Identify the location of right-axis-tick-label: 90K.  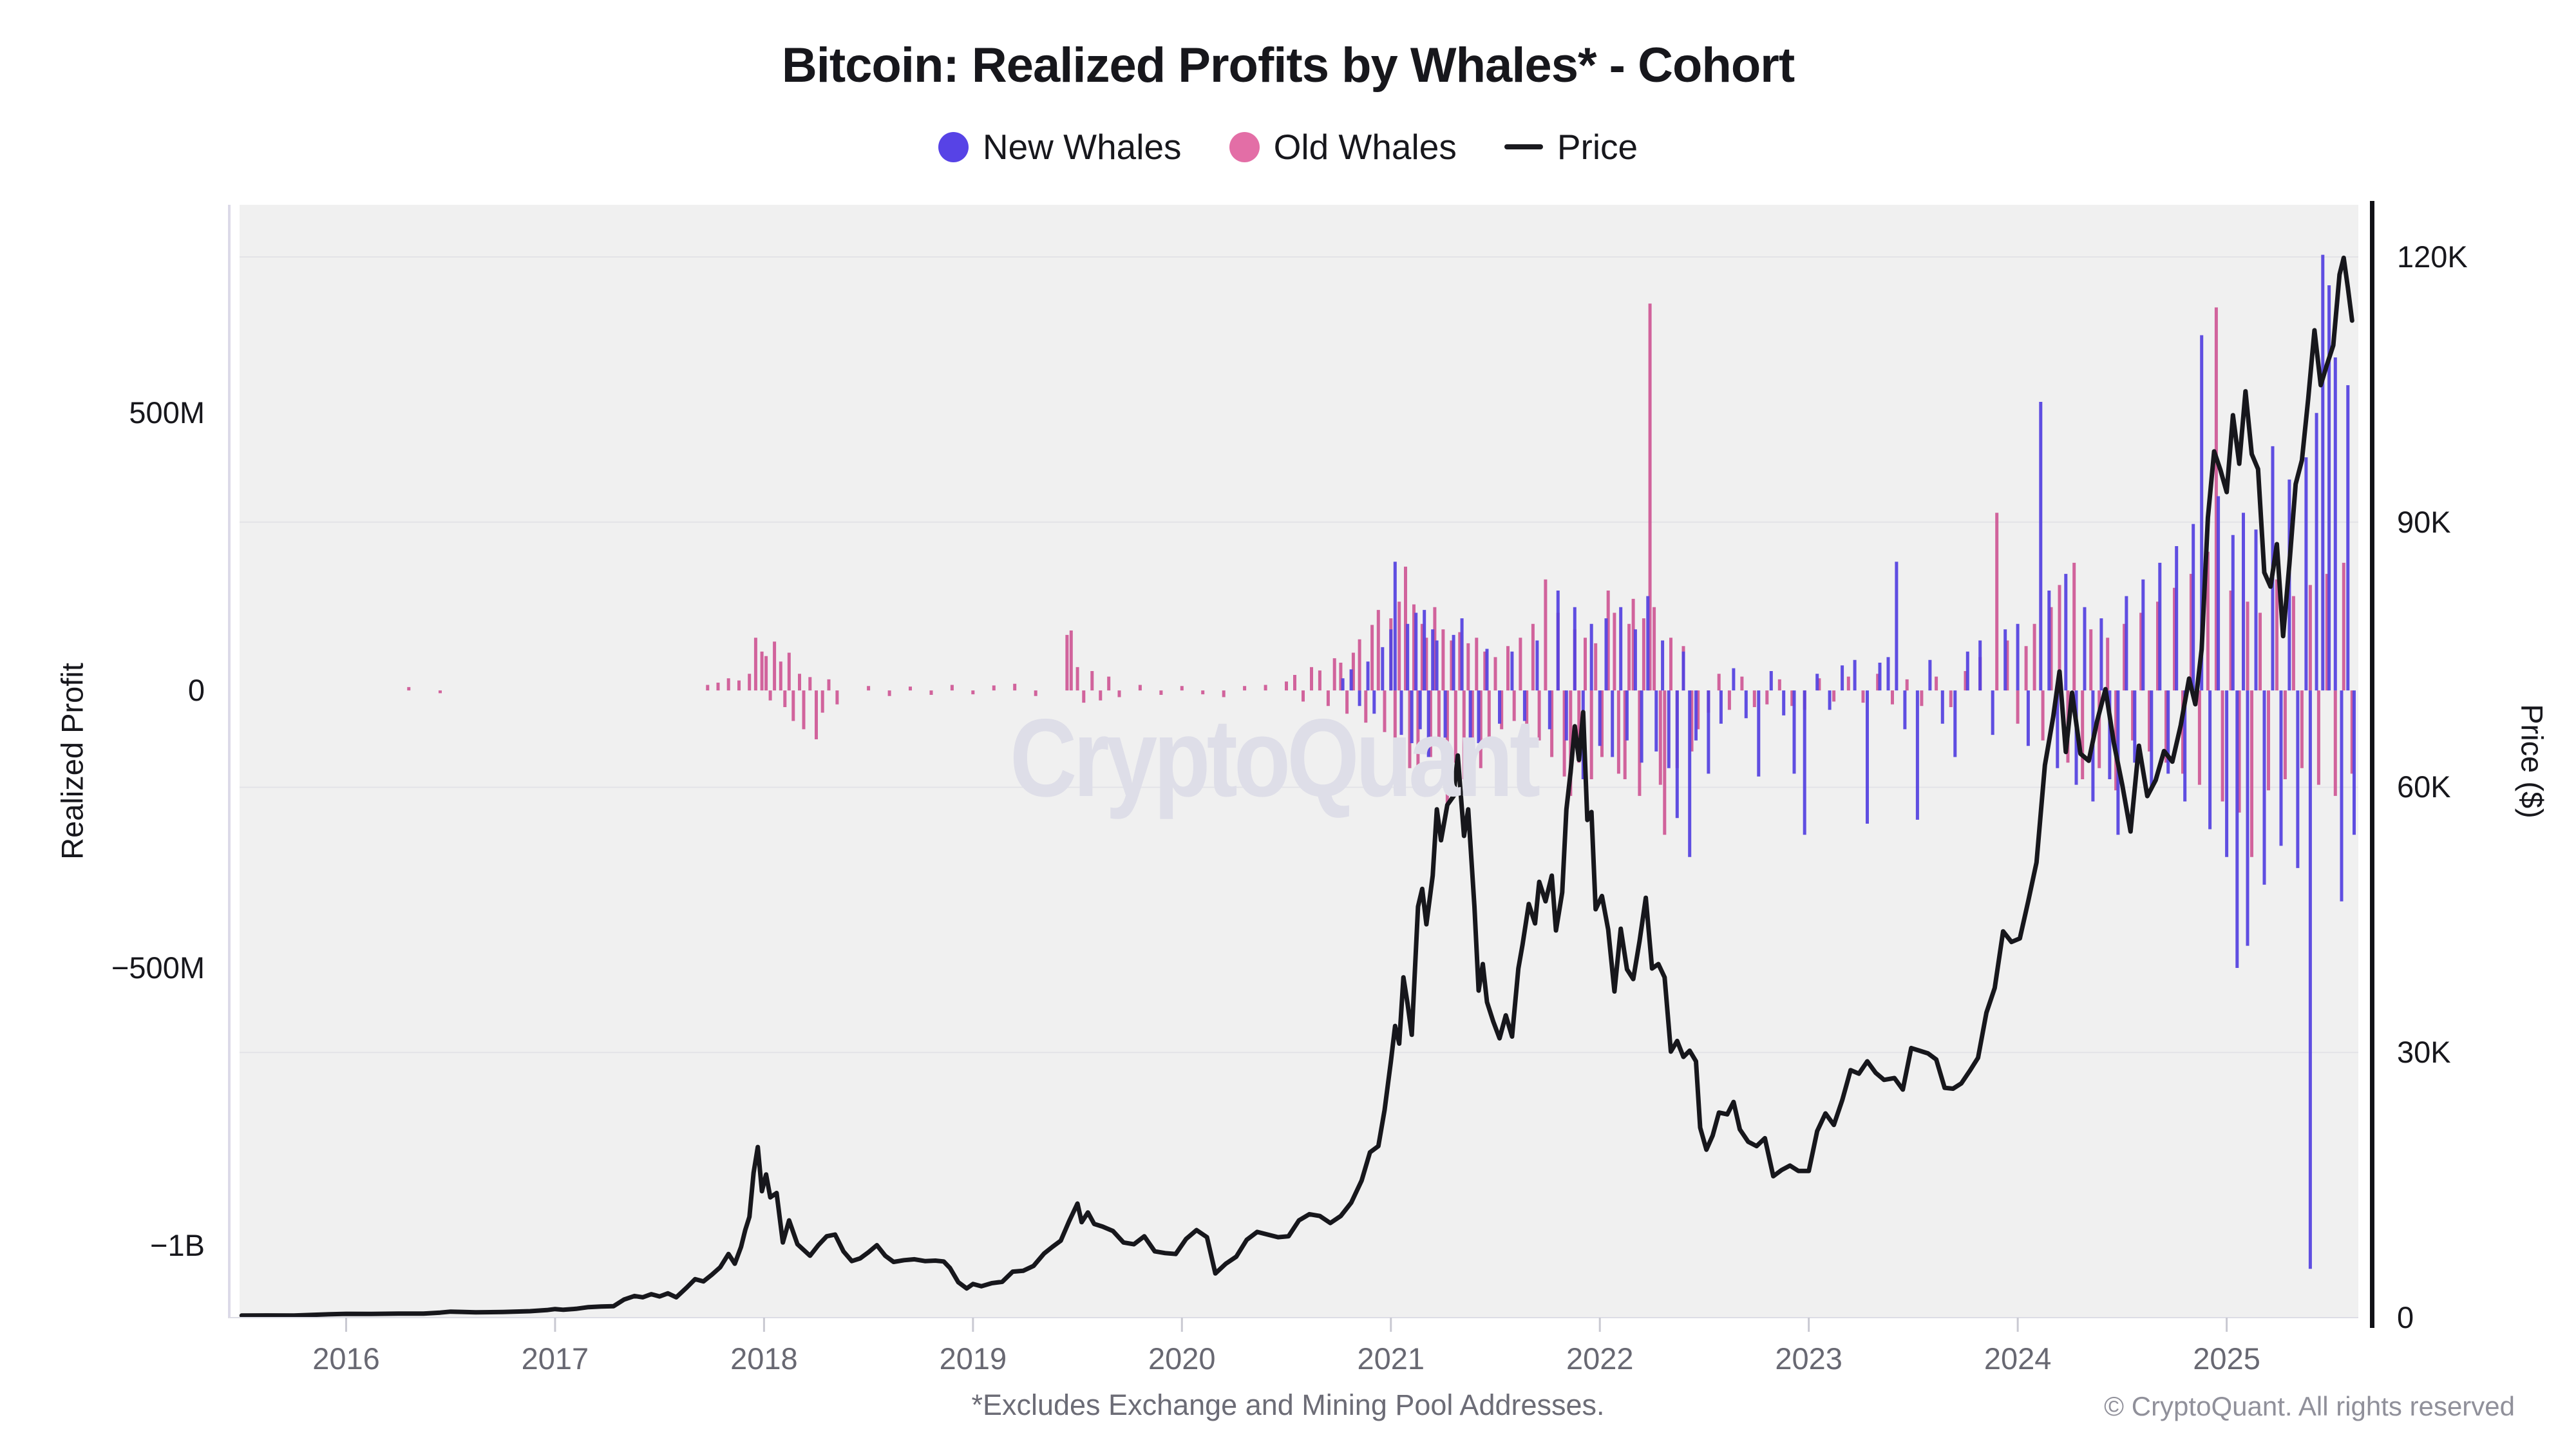
(2424, 522).